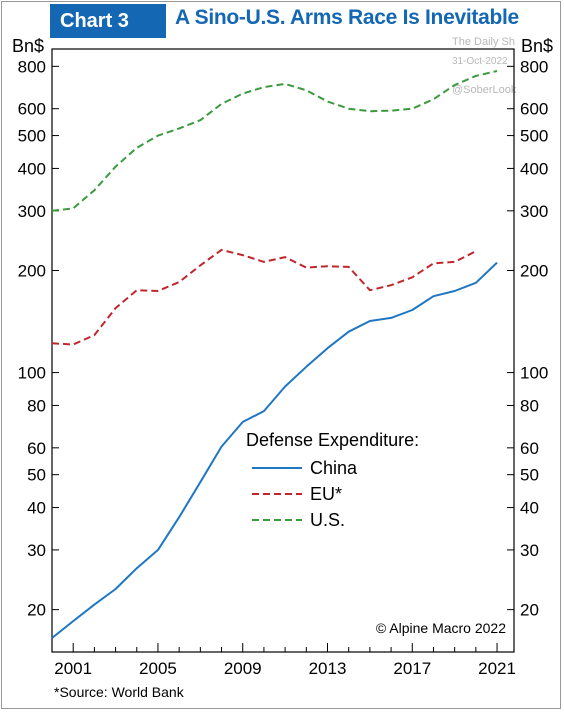 The width and height of the screenshot is (564, 712). I want to click on y-tick-label-left: 100, so click(32, 373).